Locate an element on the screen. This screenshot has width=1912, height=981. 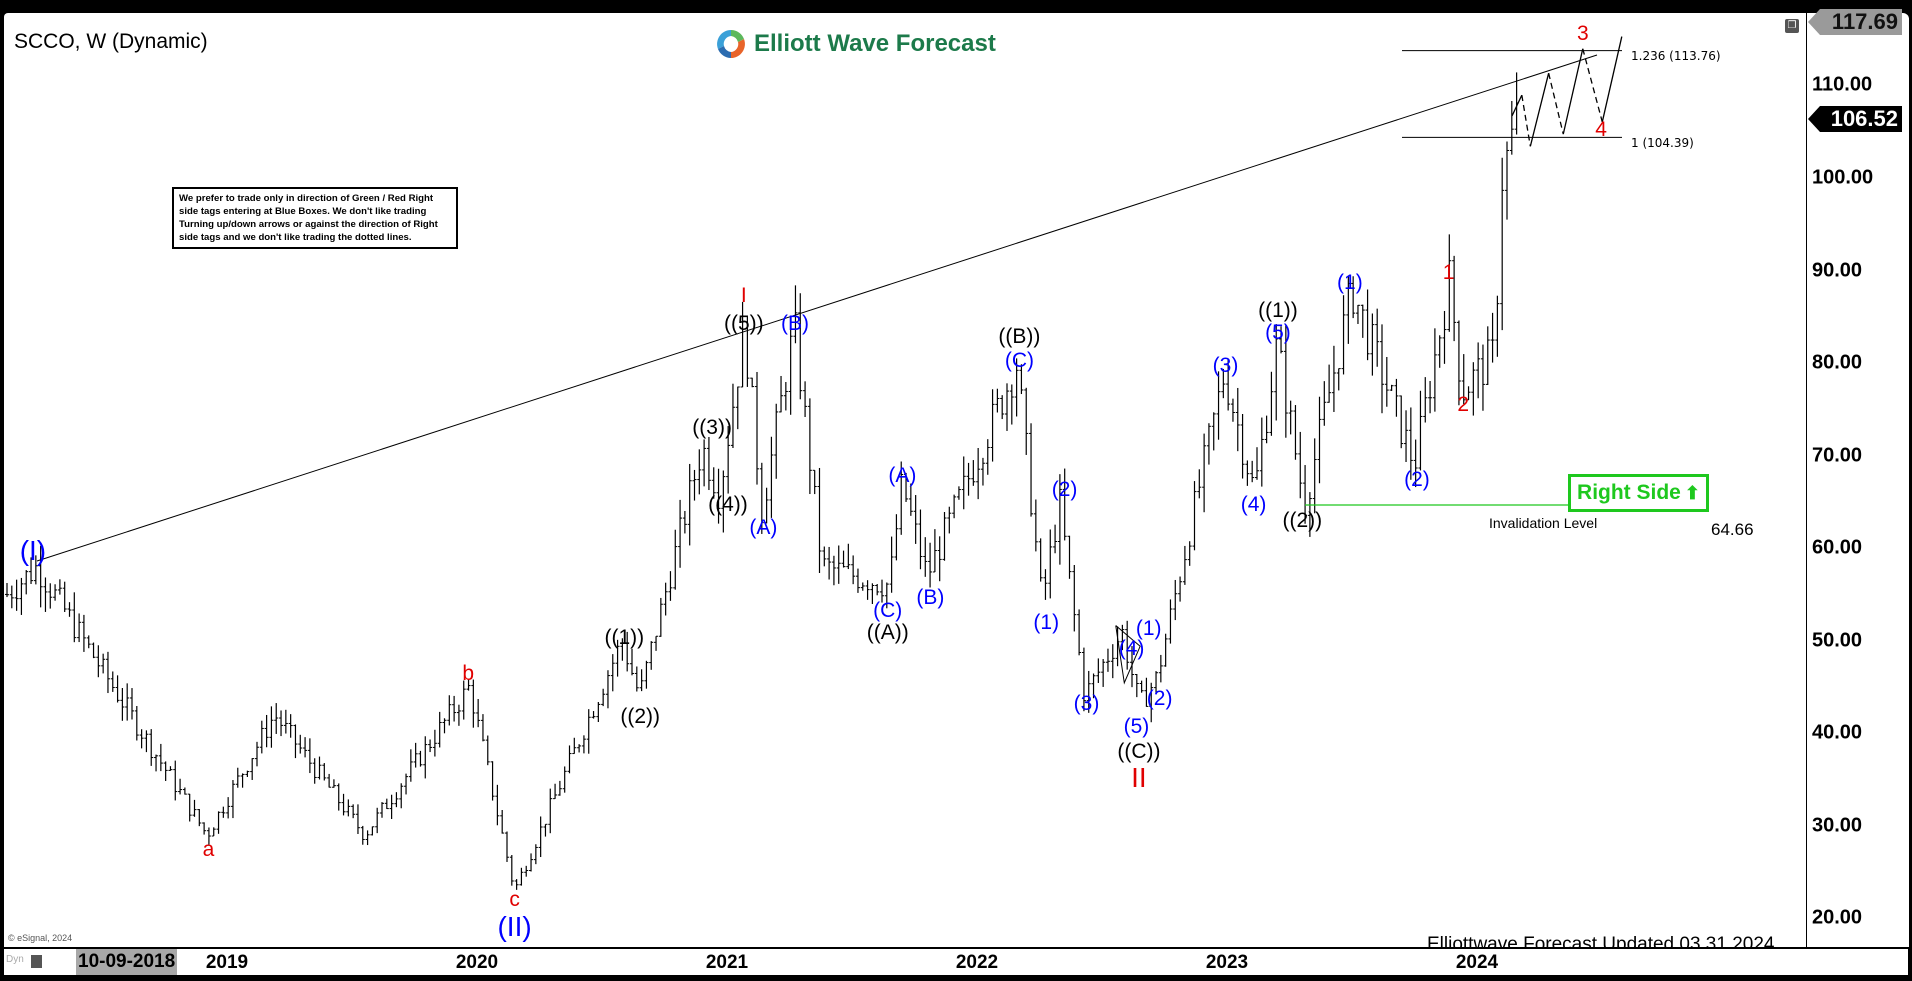
y-tick-label: 20.00 is located at coordinates (1837, 917).